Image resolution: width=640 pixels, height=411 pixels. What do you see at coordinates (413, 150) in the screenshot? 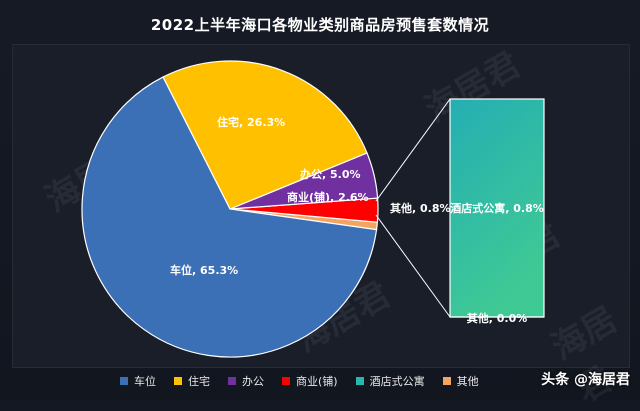
I see `connector-line-top` at bounding box center [413, 150].